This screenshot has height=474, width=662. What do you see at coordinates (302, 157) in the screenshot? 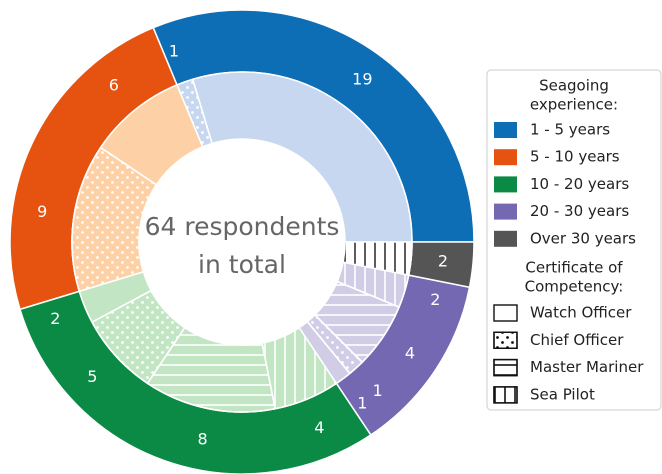
I see `inner-wedge` at bounding box center [302, 157].